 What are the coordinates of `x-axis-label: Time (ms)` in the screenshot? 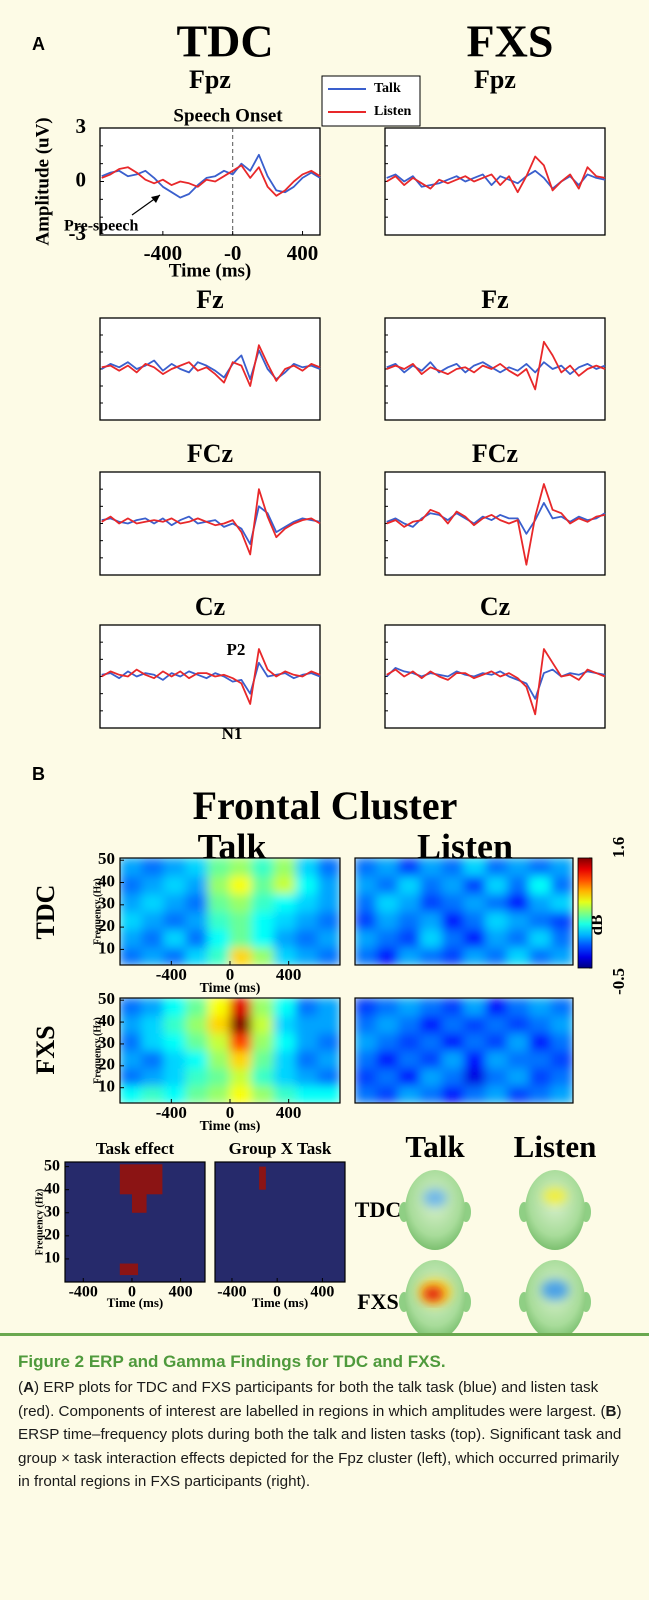 It's located at (230, 988).